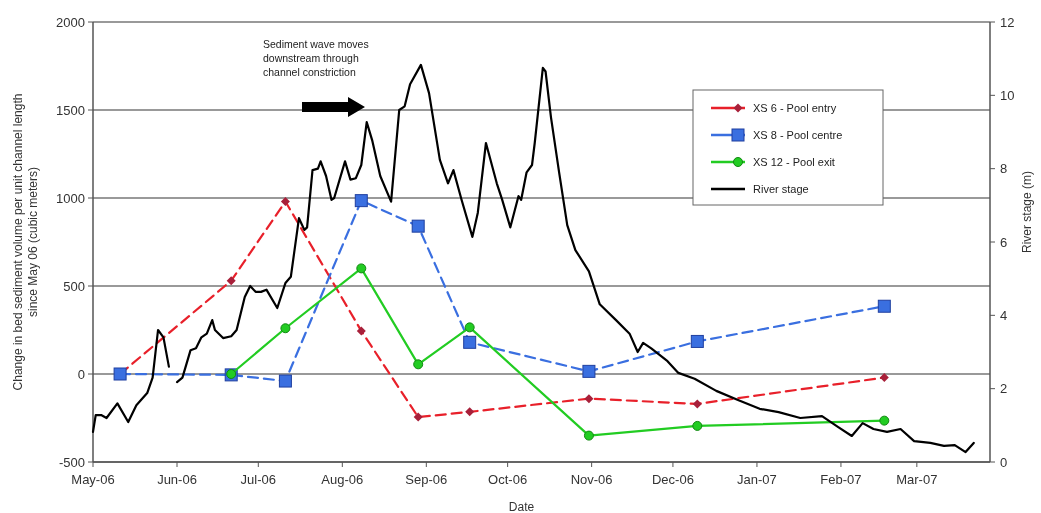  What do you see at coordinates (25, 242) in the screenshot?
I see `y-axis-title: Change in bed sediment volume per unit channel length since May 06 (cubic meters)` at bounding box center [25, 242].